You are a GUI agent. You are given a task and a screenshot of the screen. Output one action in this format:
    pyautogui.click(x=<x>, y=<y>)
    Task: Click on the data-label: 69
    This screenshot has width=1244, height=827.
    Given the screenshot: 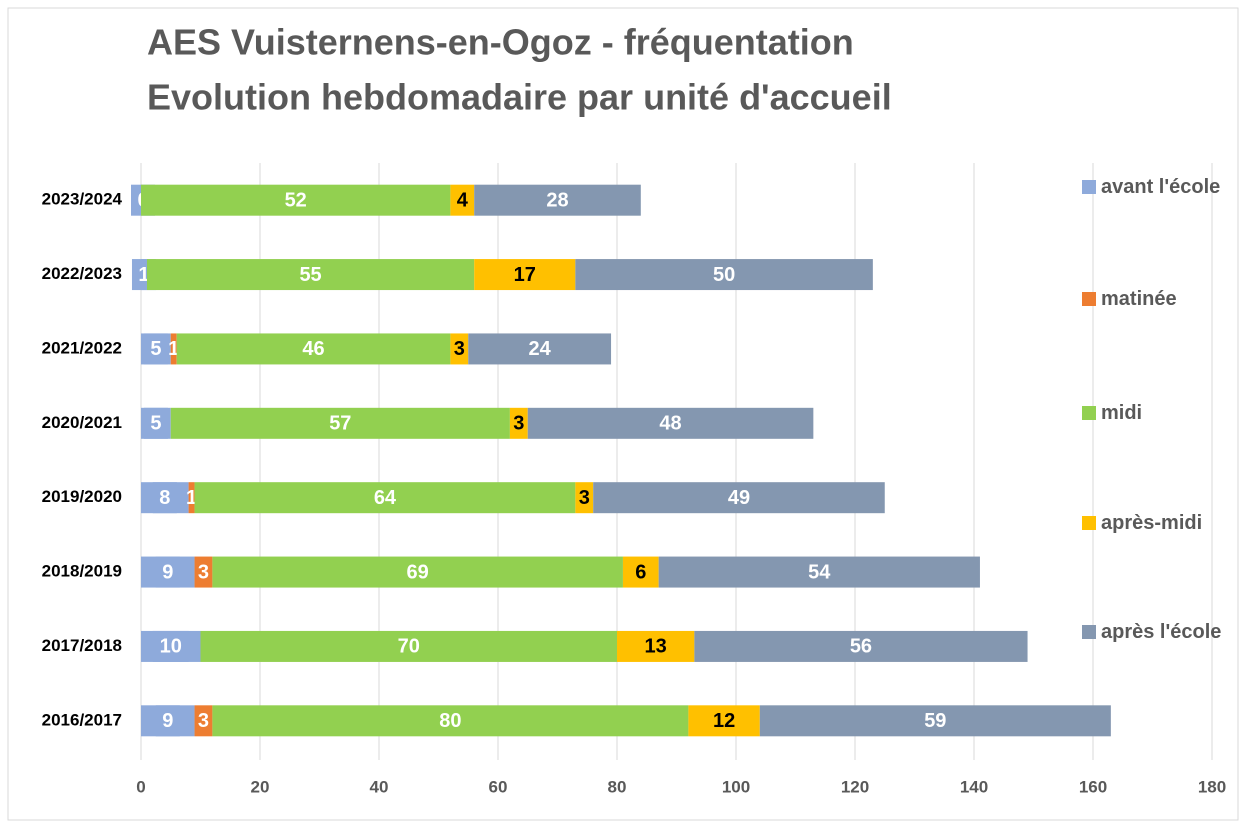 What is the action you would take?
    pyautogui.click(x=418, y=572)
    